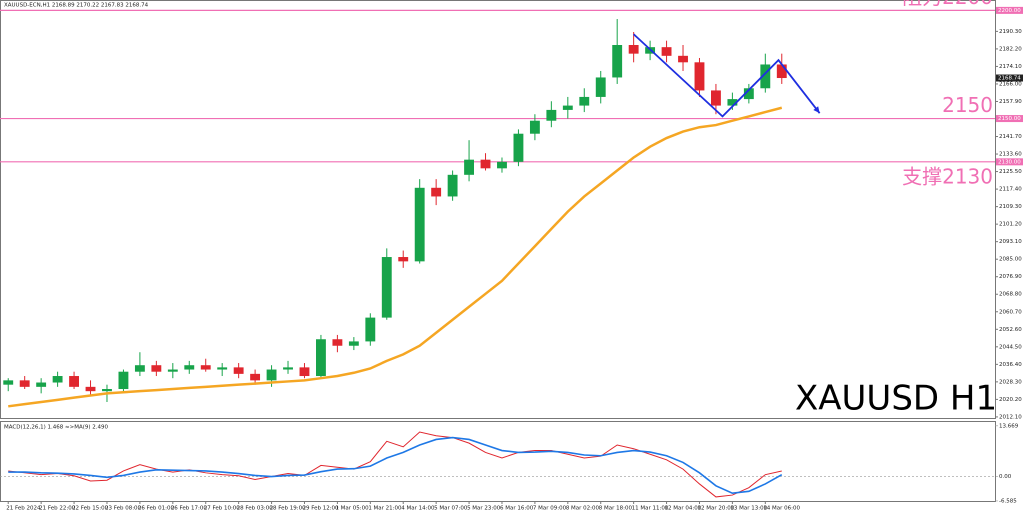 Image resolution: width=1024 pixels, height=514 pixels. What do you see at coordinates (1010, 417) in the screenshot?
I see `y-tick-label: 2012.10` at bounding box center [1010, 417].